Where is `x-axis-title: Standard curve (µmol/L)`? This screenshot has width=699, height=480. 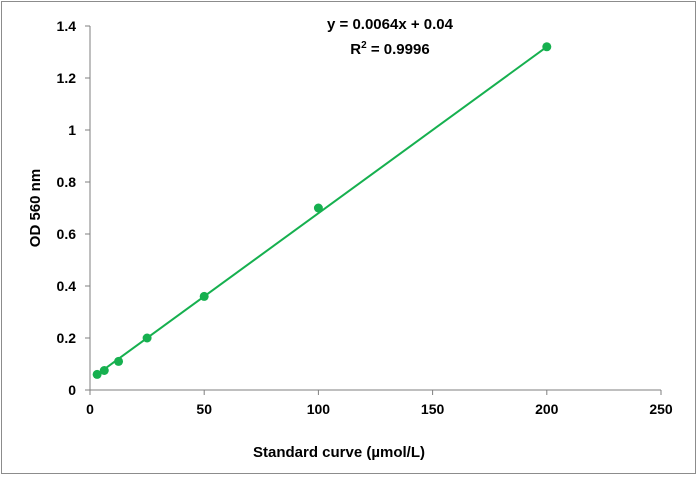
x-axis-title: Standard curve (µmol/L) is located at coordinates (339, 452).